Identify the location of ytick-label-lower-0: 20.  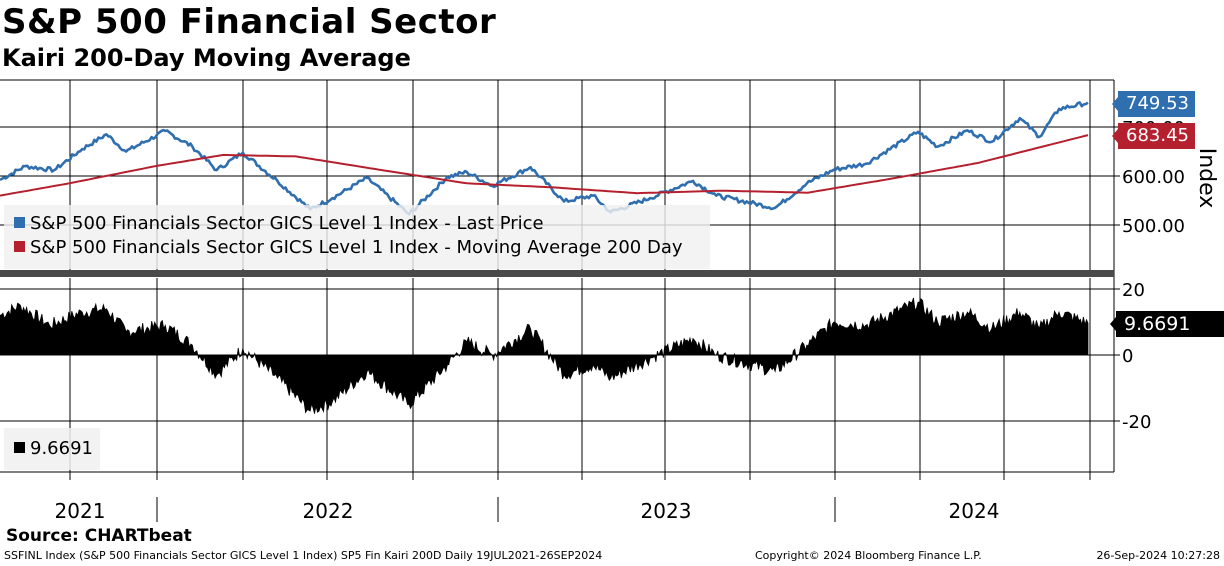
(1133, 290).